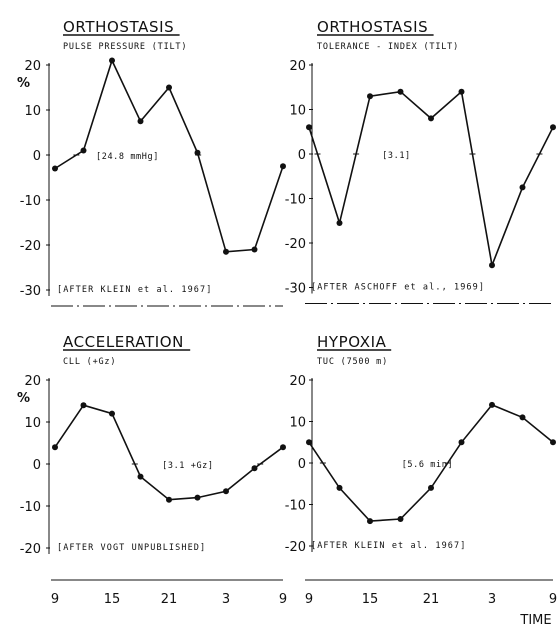 The height and width of the screenshot is (633, 559). I want to click on panel-subtitle: PULSE PRESSURE (TILT), so click(125, 47).